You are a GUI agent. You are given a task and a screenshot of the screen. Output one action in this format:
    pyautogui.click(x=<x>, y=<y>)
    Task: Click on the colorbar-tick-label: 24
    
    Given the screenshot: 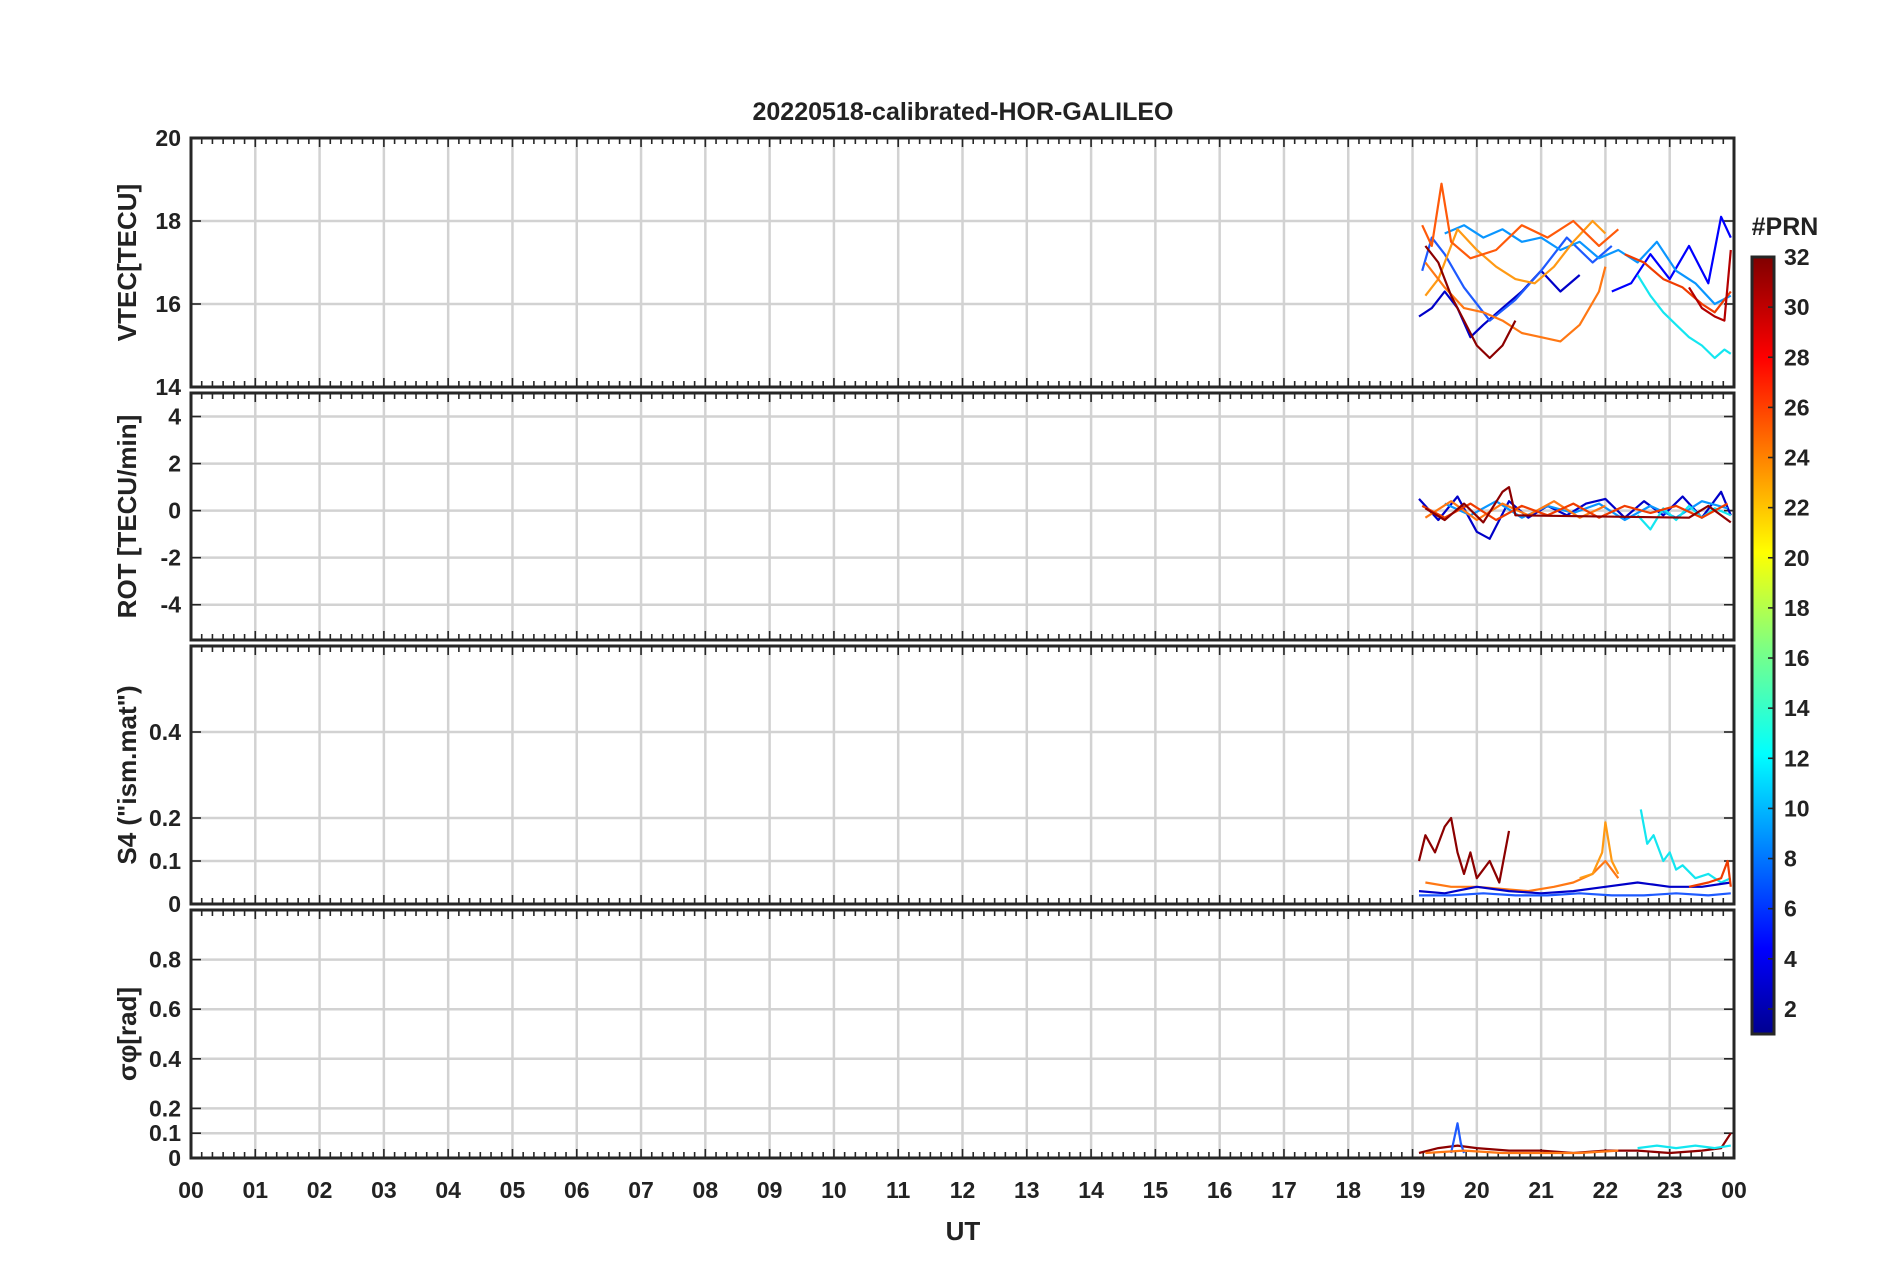 What is the action you would take?
    pyautogui.click(x=1797, y=458)
    